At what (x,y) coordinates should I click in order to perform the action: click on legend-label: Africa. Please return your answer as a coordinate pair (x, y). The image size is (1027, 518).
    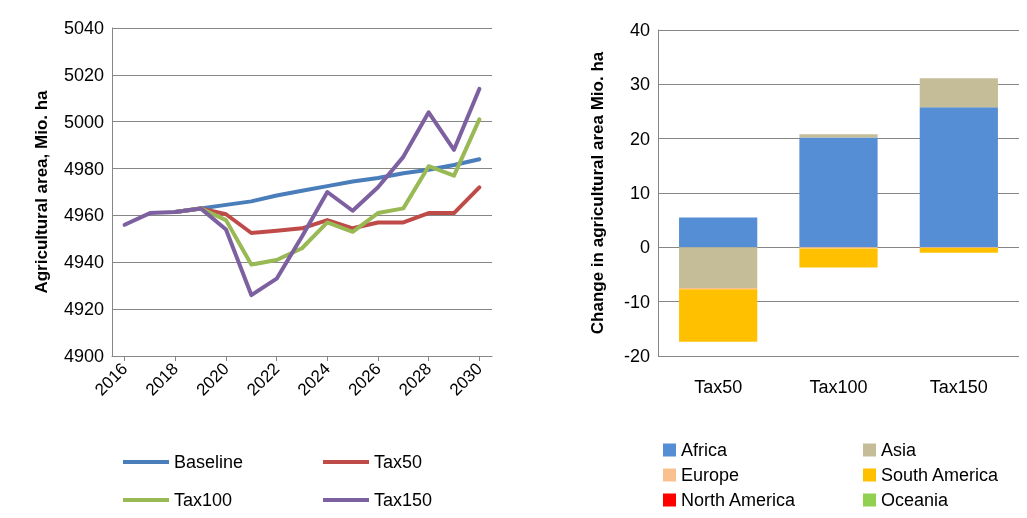
    Looking at the image, I should click on (704, 450).